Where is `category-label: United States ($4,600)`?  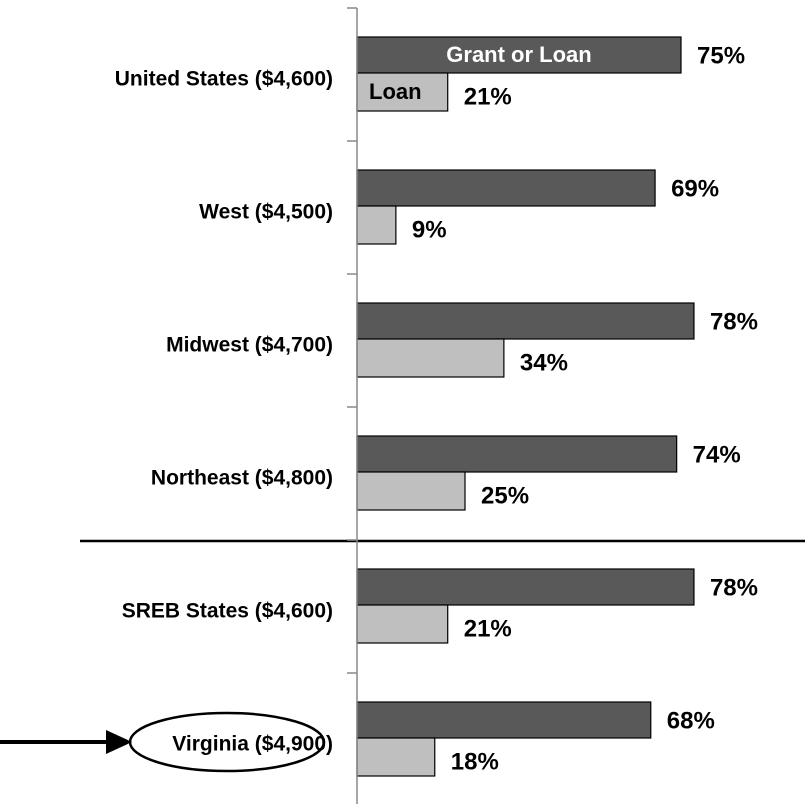
category-label: United States ($4,600) is located at coordinates (224, 79).